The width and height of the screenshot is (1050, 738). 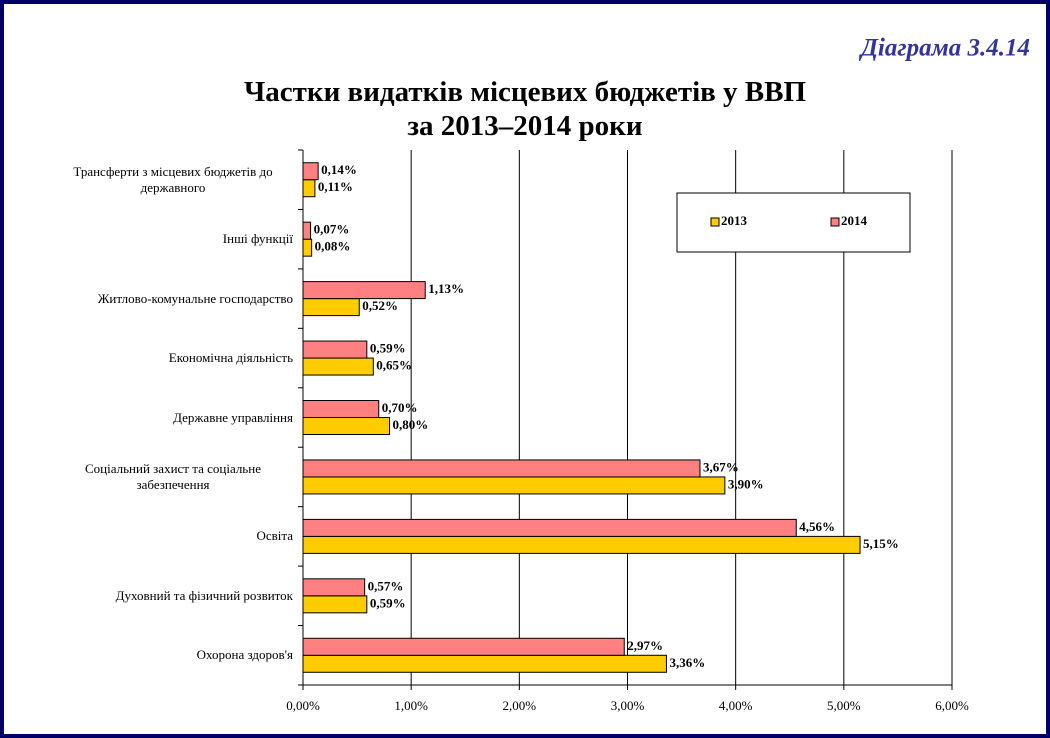 What do you see at coordinates (736, 705) in the screenshot?
I see `x-tick-label: 4,00%` at bounding box center [736, 705].